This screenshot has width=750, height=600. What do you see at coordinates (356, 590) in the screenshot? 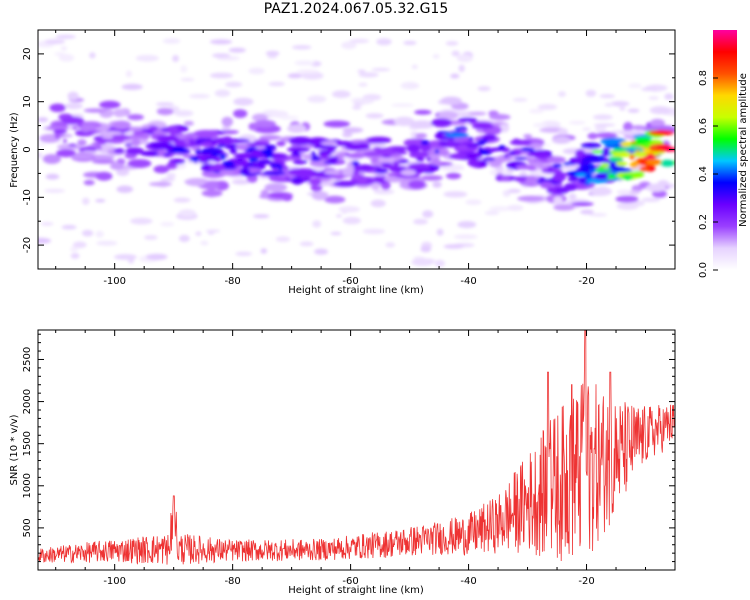
I see `snr-x-label: Height of straight line (km)` at bounding box center [356, 590].